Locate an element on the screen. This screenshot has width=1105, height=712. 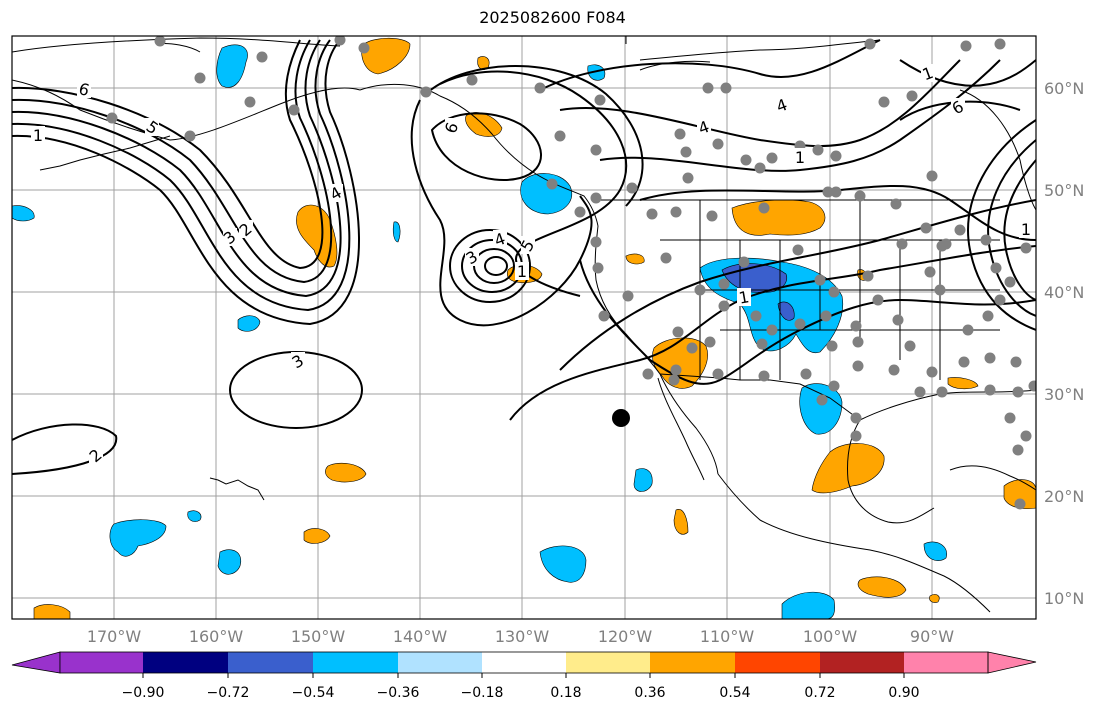
longitude-label: 110°W is located at coordinates (727, 636).